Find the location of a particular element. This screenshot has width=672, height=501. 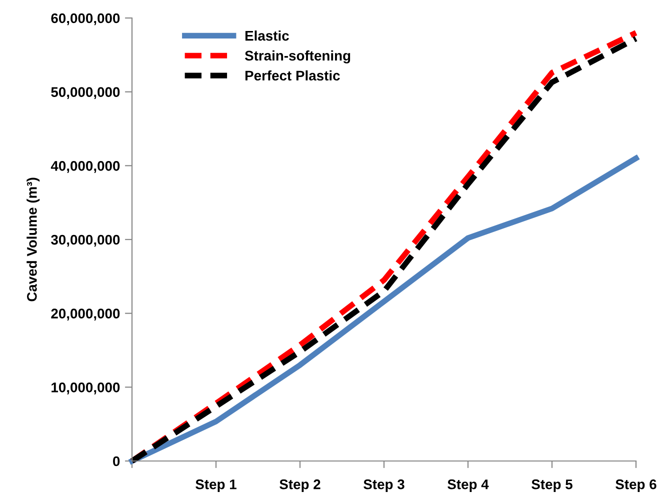

x-tick-label: Step 1 is located at coordinates (216, 485).